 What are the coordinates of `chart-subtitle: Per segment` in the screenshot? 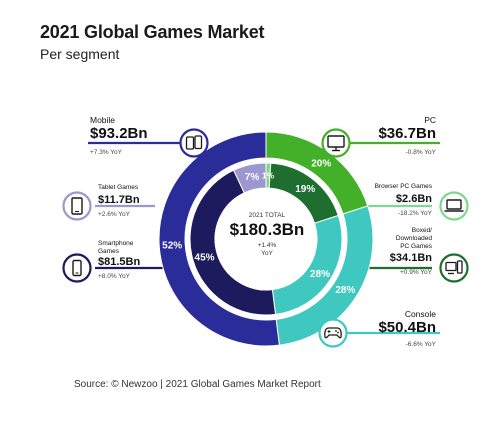 It's located at (80, 54).